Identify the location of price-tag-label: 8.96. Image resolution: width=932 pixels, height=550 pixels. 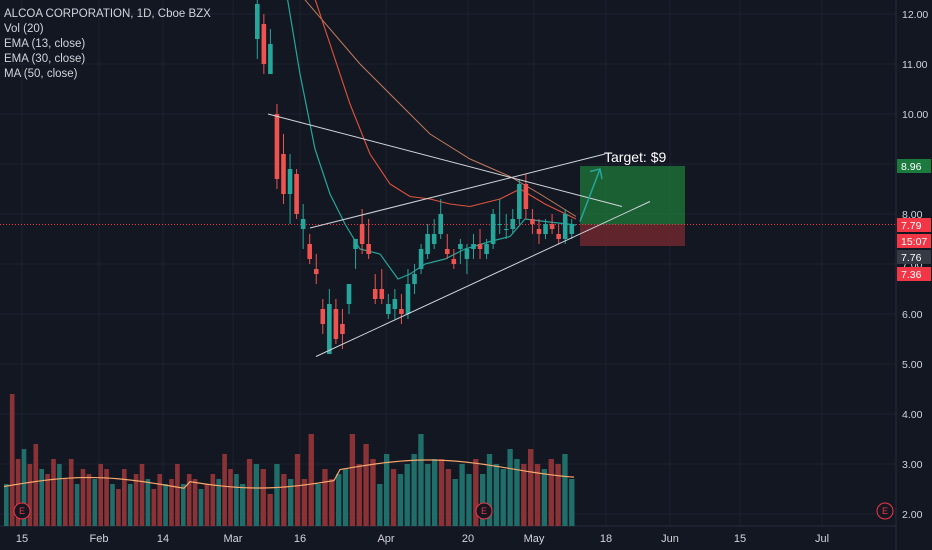
(911, 167).